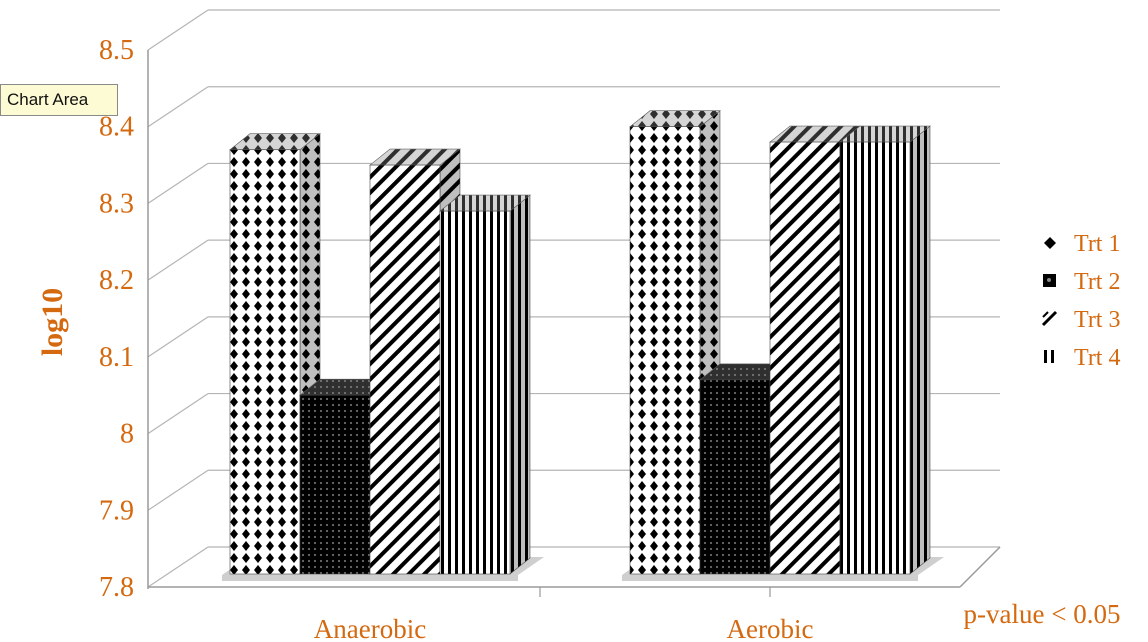 Image resolution: width=1148 pixels, height=642 pixels. I want to click on y-tick-label: 8.4, so click(116, 127).